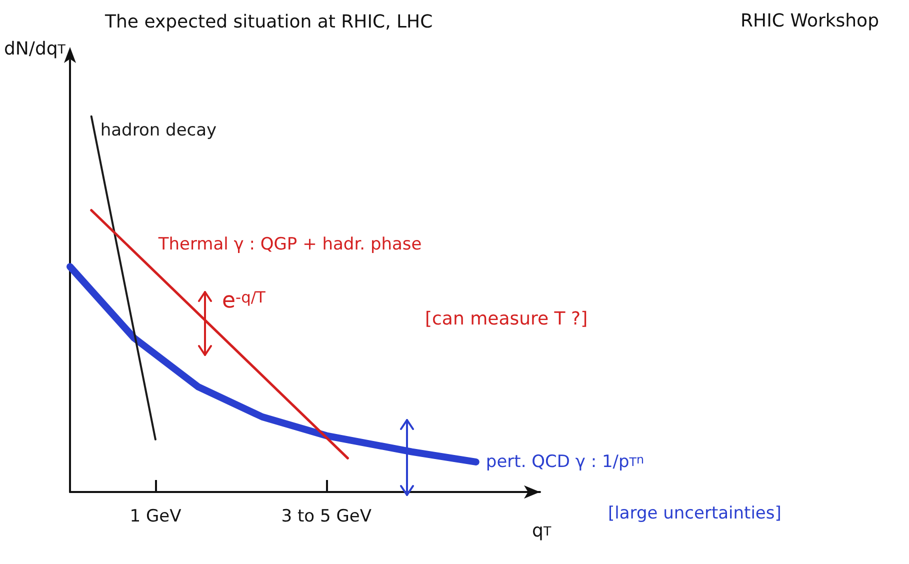  What do you see at coordinates (695, 514) in the screenshot?
I see `text: [large uncertainties]` at bounding box center [695, 514].